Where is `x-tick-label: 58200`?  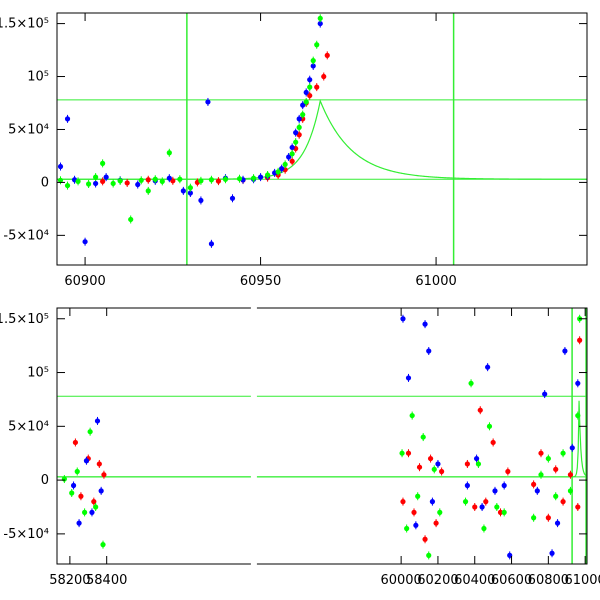 x-tick-label: 58200 is located at coordinates (69, 580).